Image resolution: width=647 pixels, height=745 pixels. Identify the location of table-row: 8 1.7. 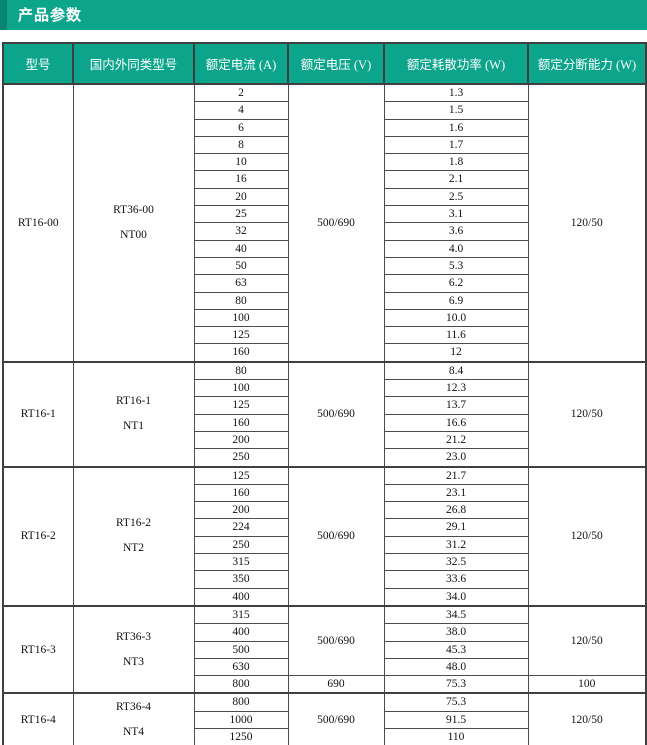
(324, 145).